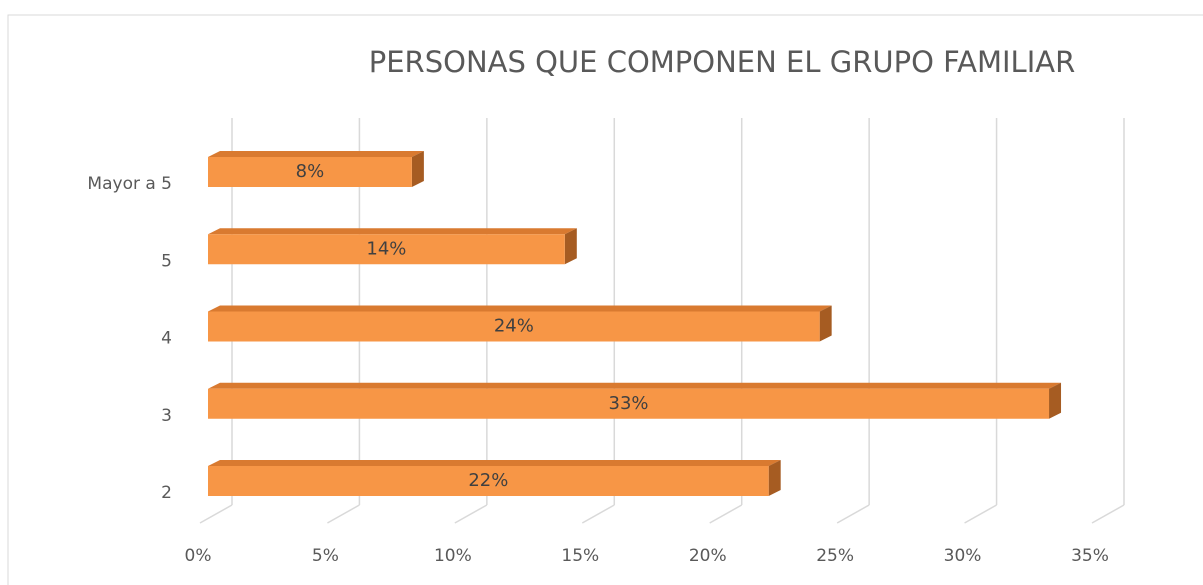  What do you see at coordinates (129, 184) in the screenshot?
I see `y-tick-label: Mayor a 5` at bounding box center [129, 184].